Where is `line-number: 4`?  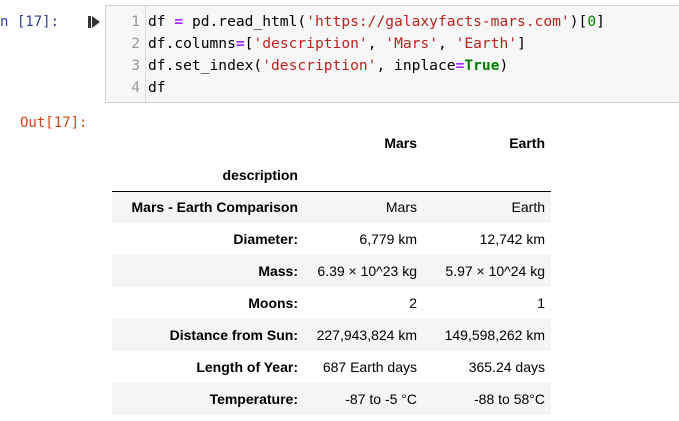 line-number: 4 is located at coordinates (135, 87).